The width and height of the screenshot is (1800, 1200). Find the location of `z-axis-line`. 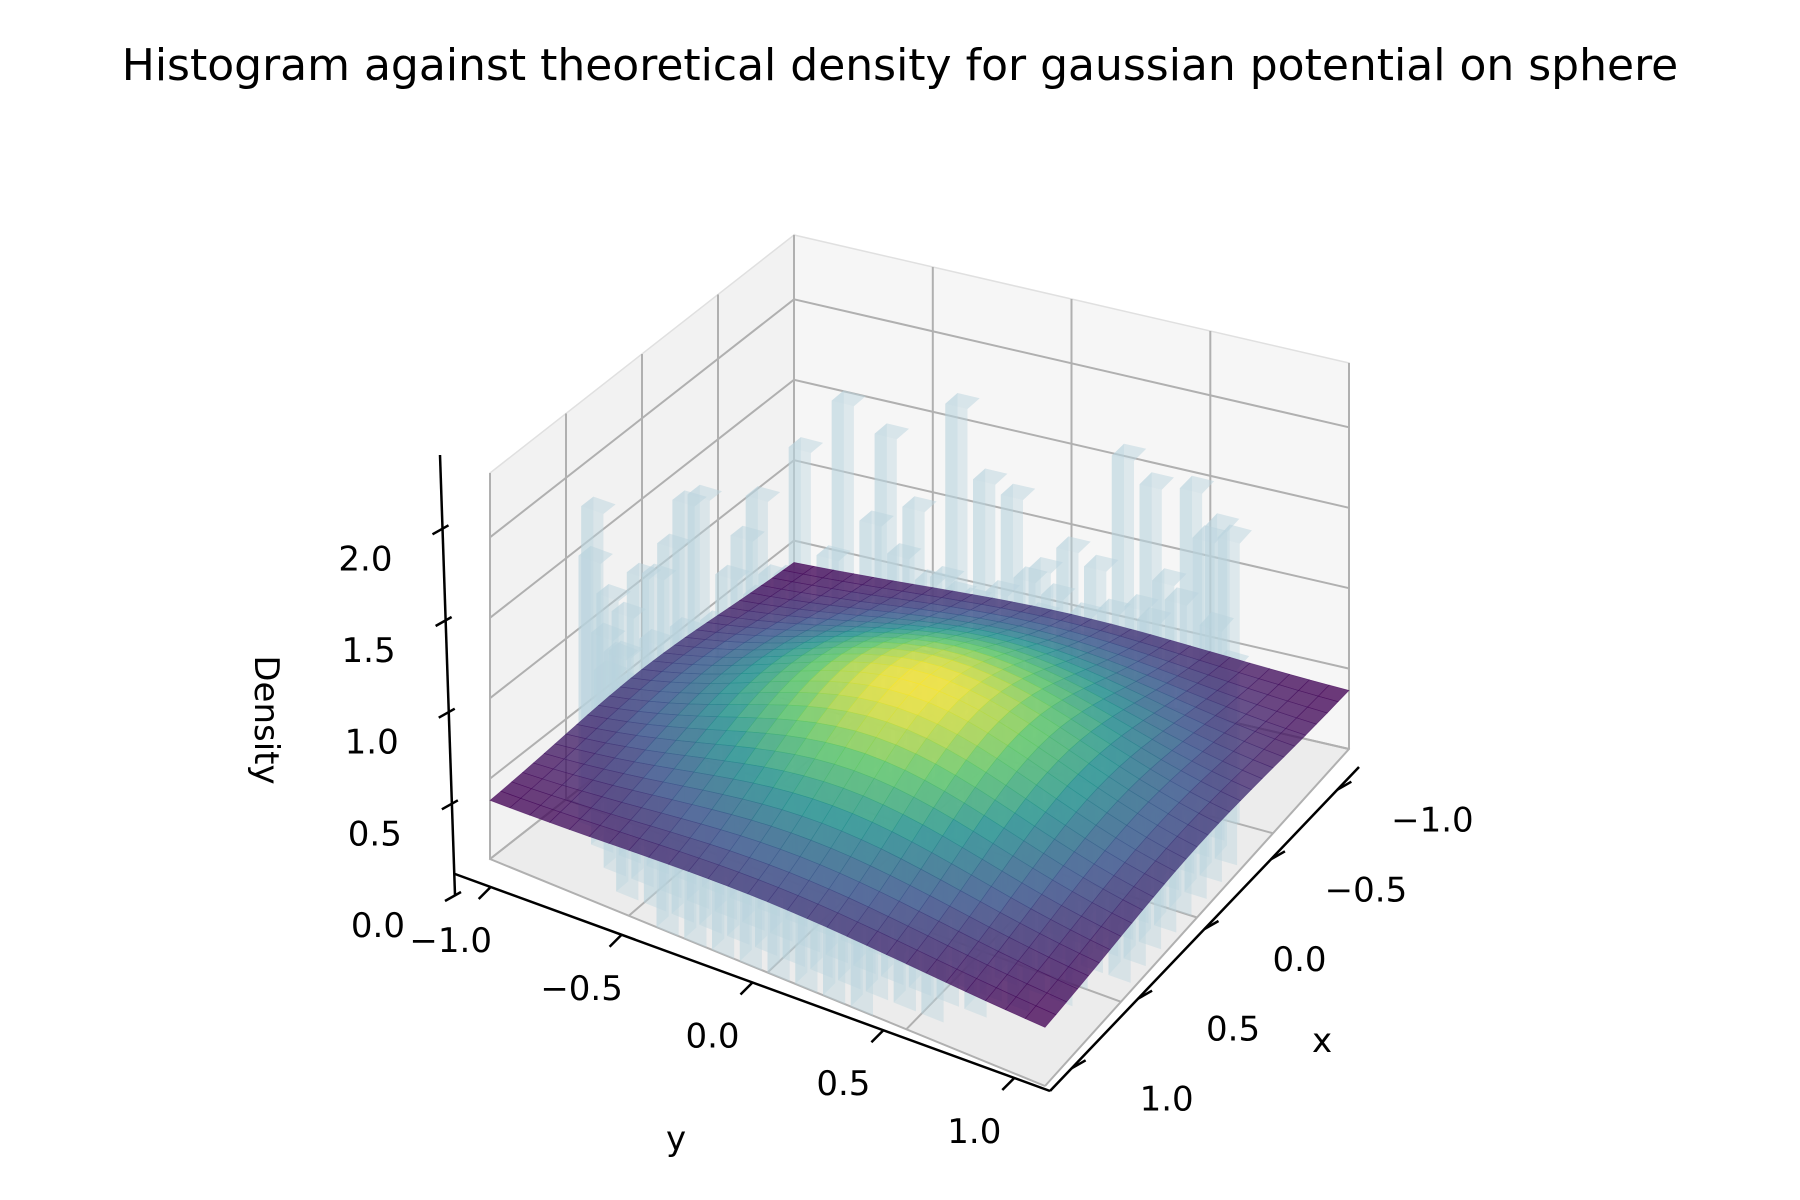

z-axis-line is located at coordinates (447, 675).